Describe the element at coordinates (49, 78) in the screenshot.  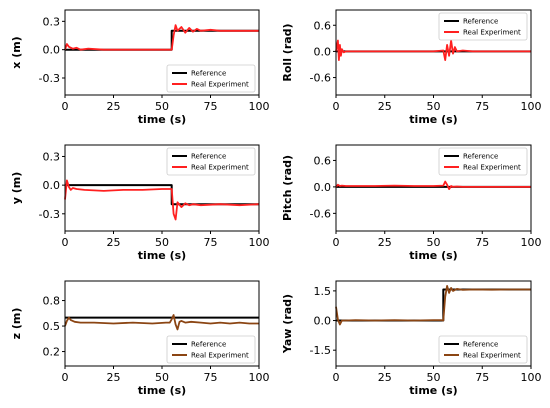
I see `chart-1-y-tick-label: -0.3` at that location.